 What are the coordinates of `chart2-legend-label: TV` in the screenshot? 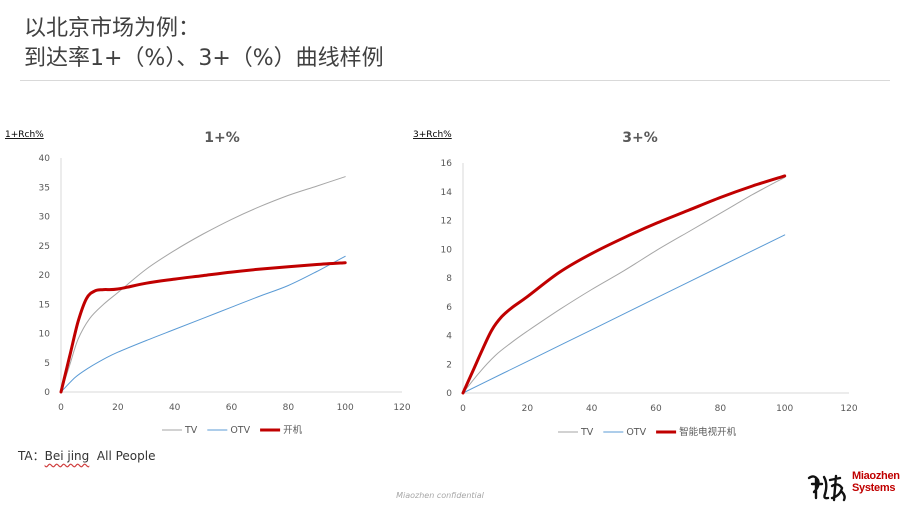 It's located at (587, 432).